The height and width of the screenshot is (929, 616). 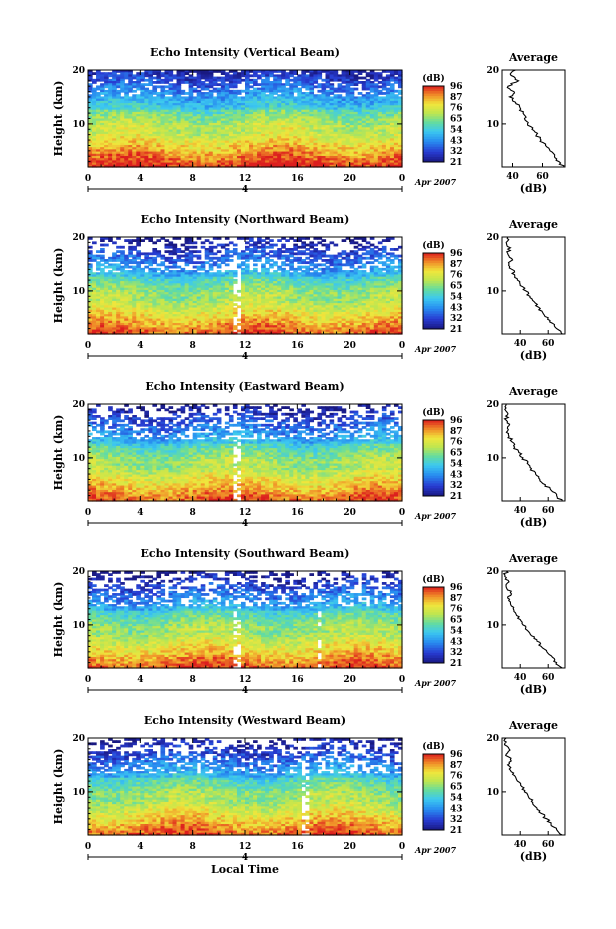 What do you see at coordinates (456, 297) in the screenshot?
I see `colorbar-tick-label: 54` at bounding box center [456, 297].